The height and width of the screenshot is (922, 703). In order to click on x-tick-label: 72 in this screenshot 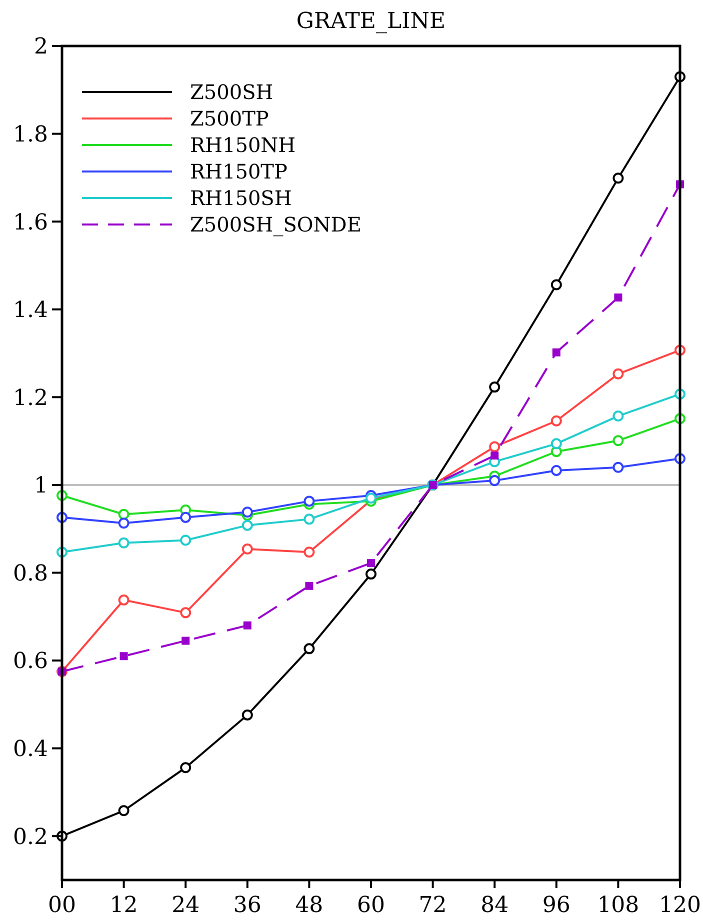, I will do `click(432, 905)`.